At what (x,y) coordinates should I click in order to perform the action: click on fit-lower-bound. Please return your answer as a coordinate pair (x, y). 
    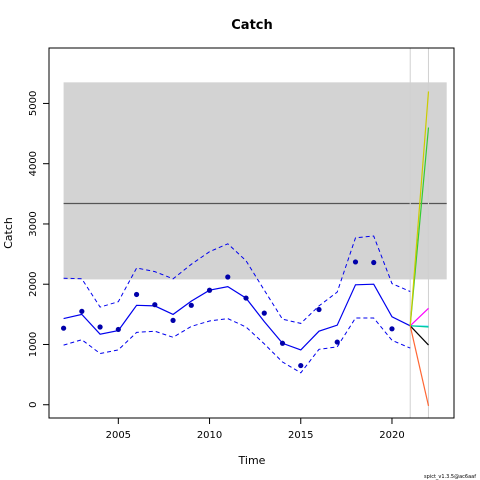
    Looking at the image, I should click on (237, 345).